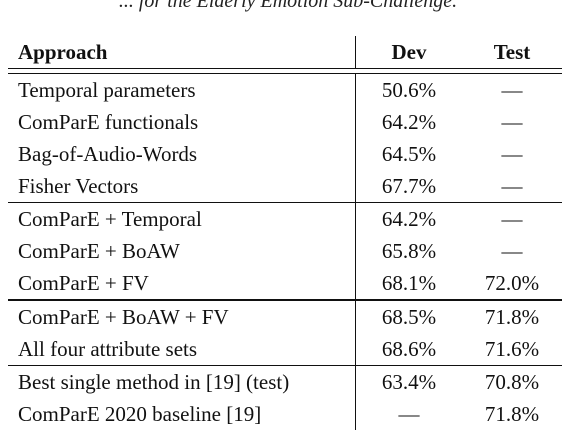 This screenshot has height=430, width=576. I want to click on header-test: Test, so click(512, 51).